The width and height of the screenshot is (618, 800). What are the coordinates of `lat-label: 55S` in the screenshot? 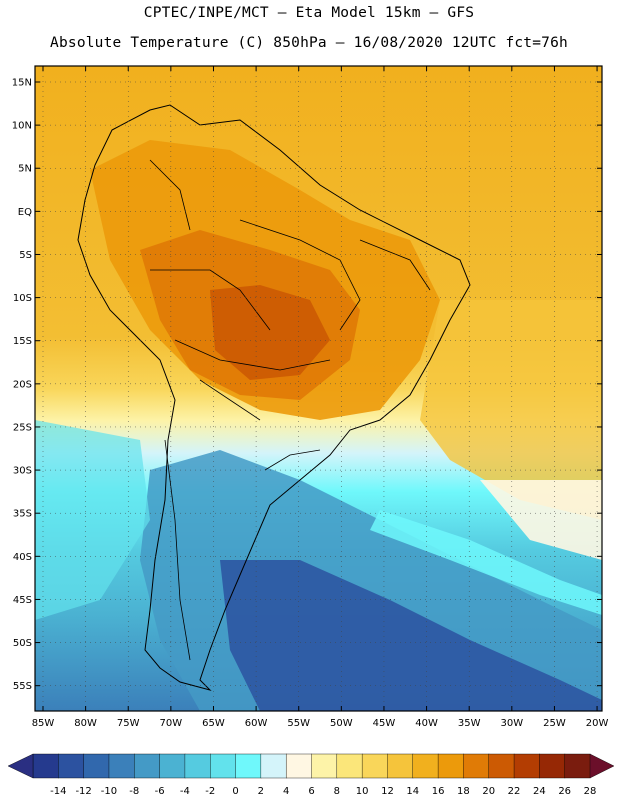 It's located at (22, 686).